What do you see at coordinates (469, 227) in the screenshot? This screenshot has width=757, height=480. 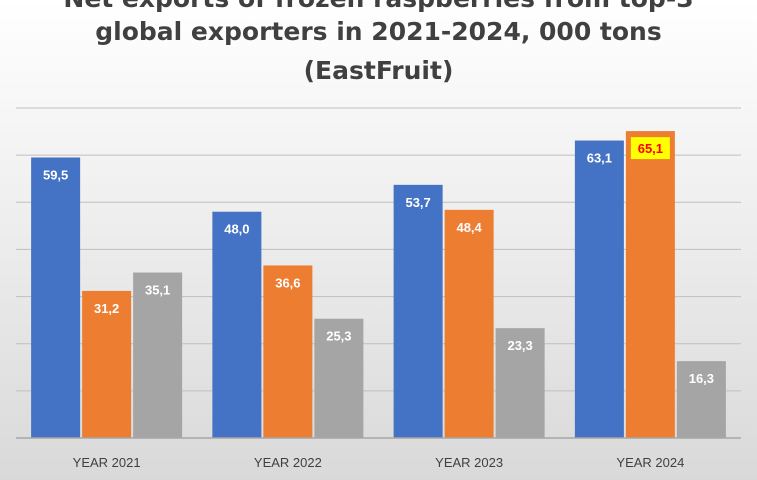 I see `data-label: 48,4` at bounding box center [469, 227].